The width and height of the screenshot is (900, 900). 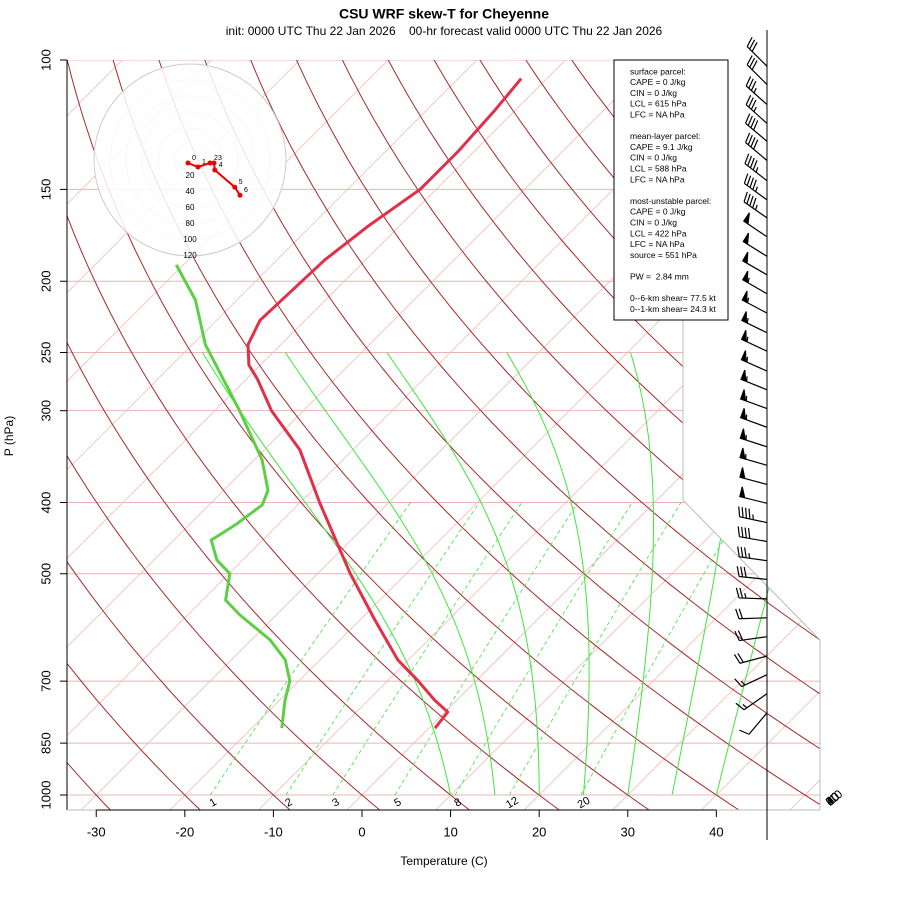 I want to click on info-box, so click(x=671, y=190).